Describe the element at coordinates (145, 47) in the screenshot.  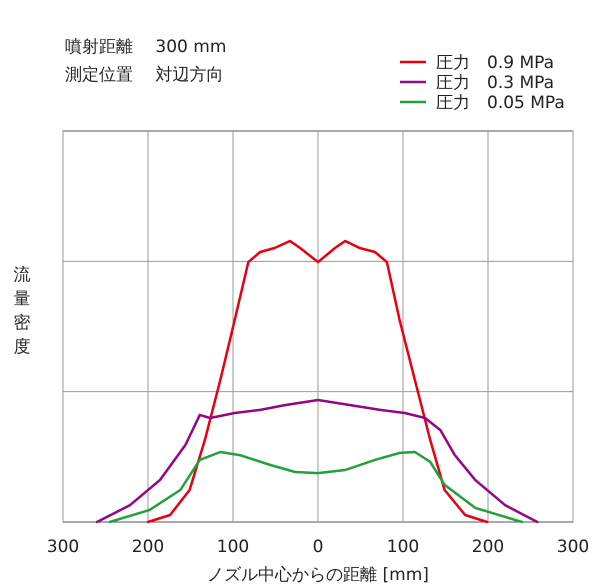
I see `text: 噴射距離 300 mm` at that location.